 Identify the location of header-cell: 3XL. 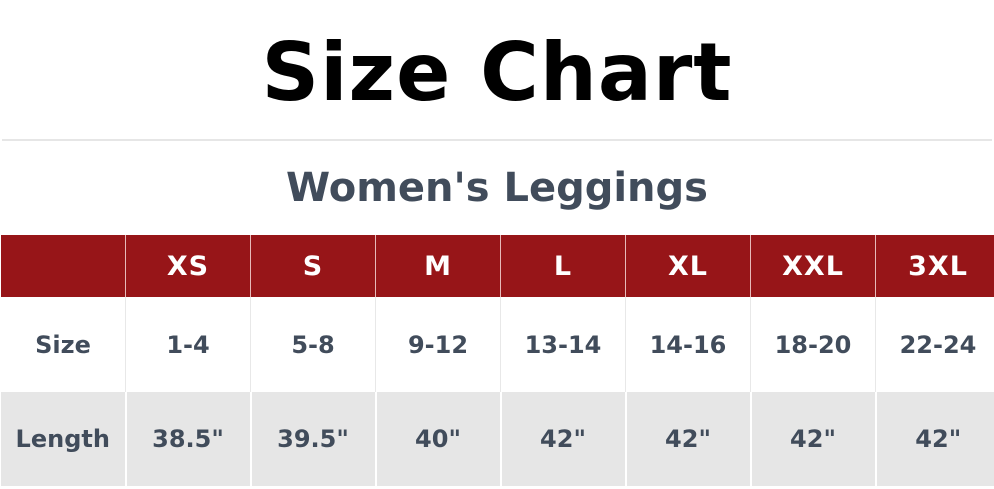
(934, 266).